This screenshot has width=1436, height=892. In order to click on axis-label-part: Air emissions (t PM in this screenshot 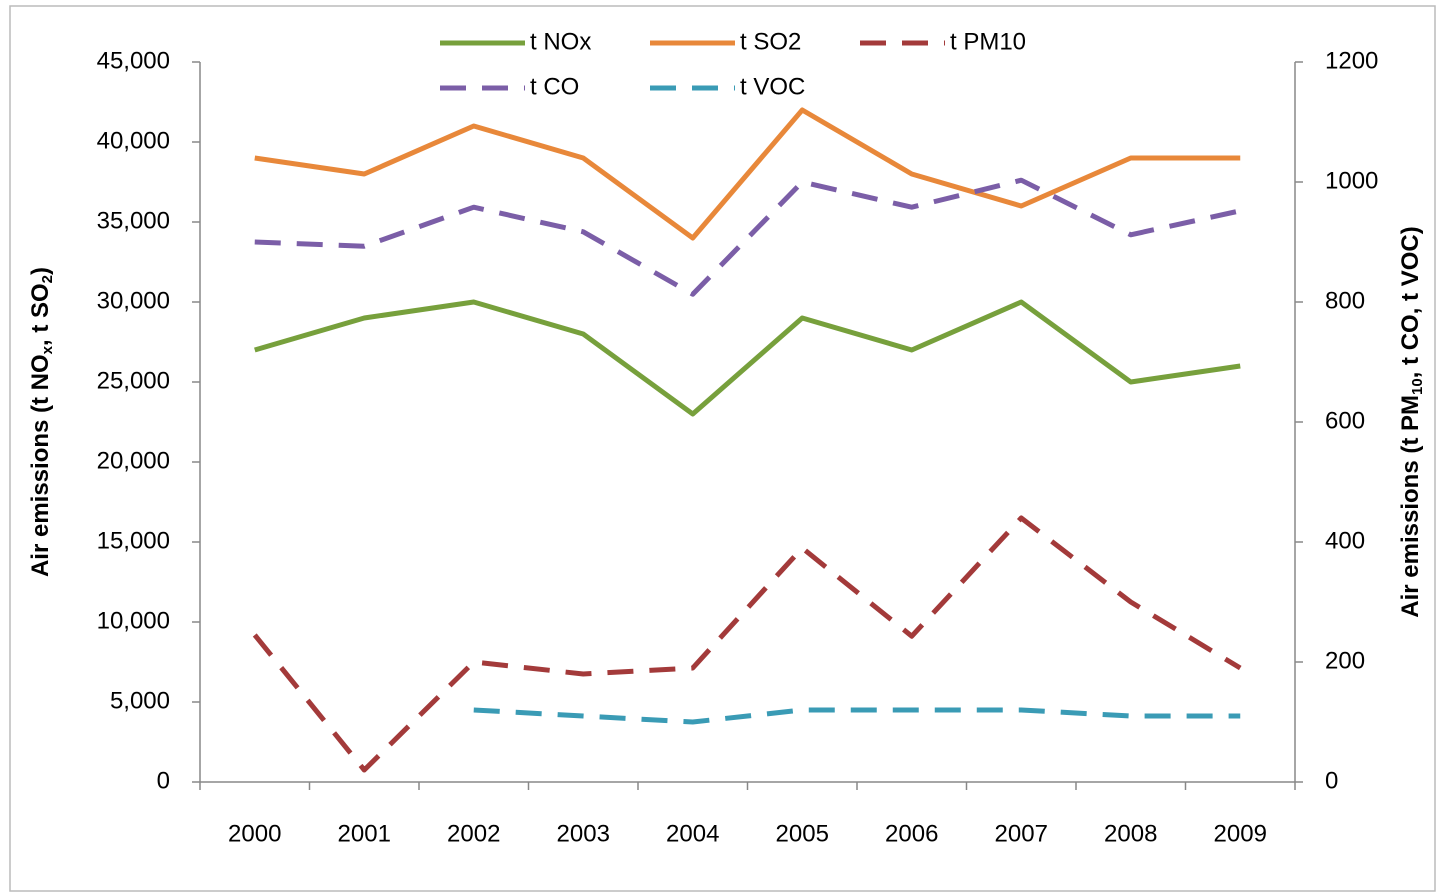, I will do `click(1410, 506)`.